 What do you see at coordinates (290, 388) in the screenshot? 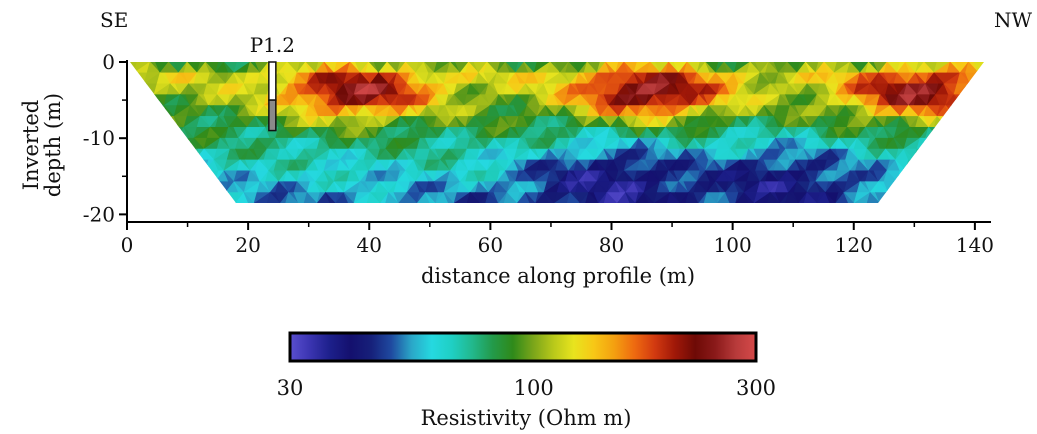
I see `colorbar-tick-label: 30` at bounding box center [290, 388].